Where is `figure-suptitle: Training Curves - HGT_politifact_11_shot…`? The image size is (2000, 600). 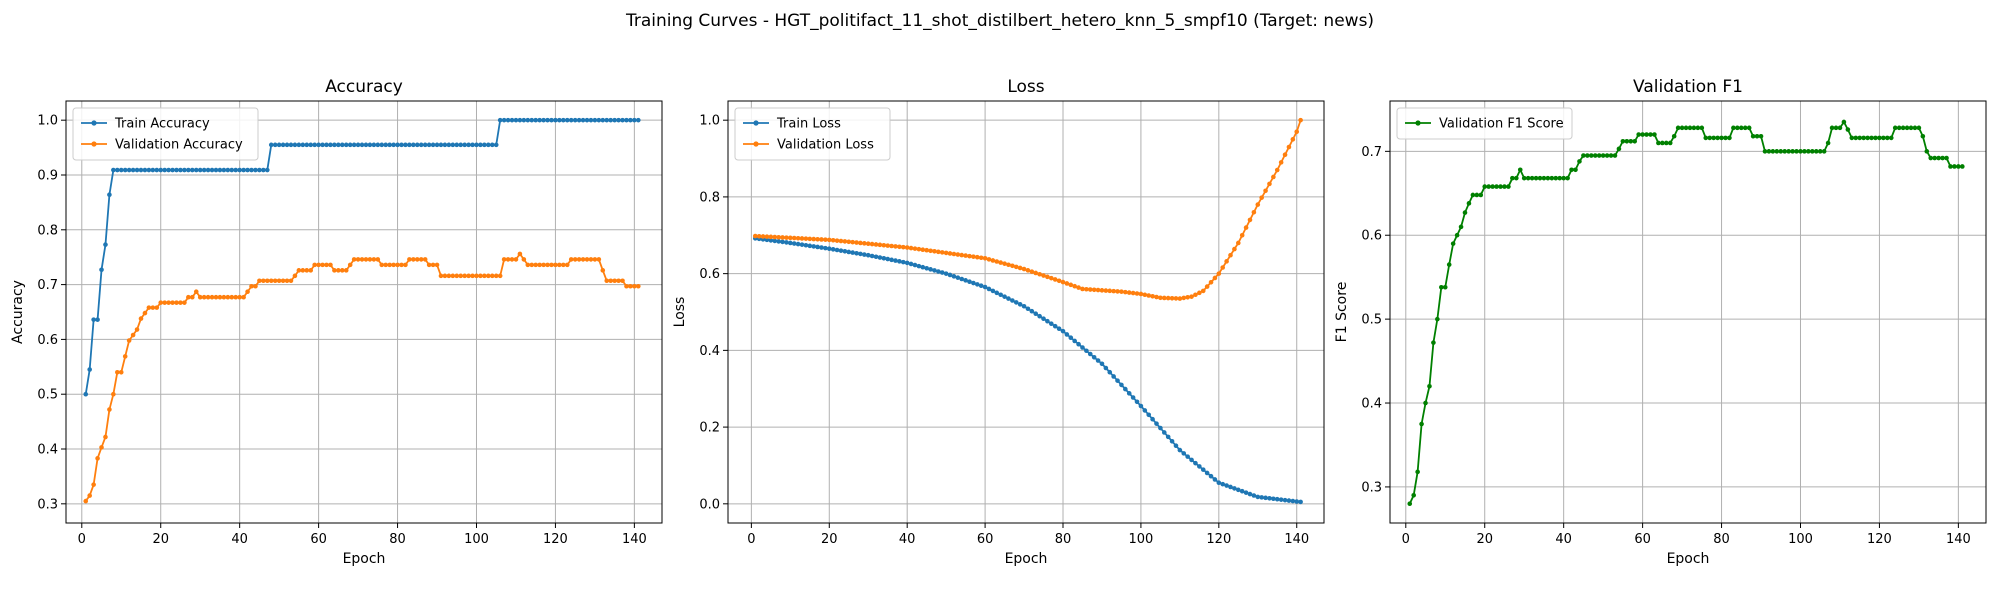
figure-suptitle: Training Curves - HGT_politifact_11_shot… is located at coordinates (999, 21).